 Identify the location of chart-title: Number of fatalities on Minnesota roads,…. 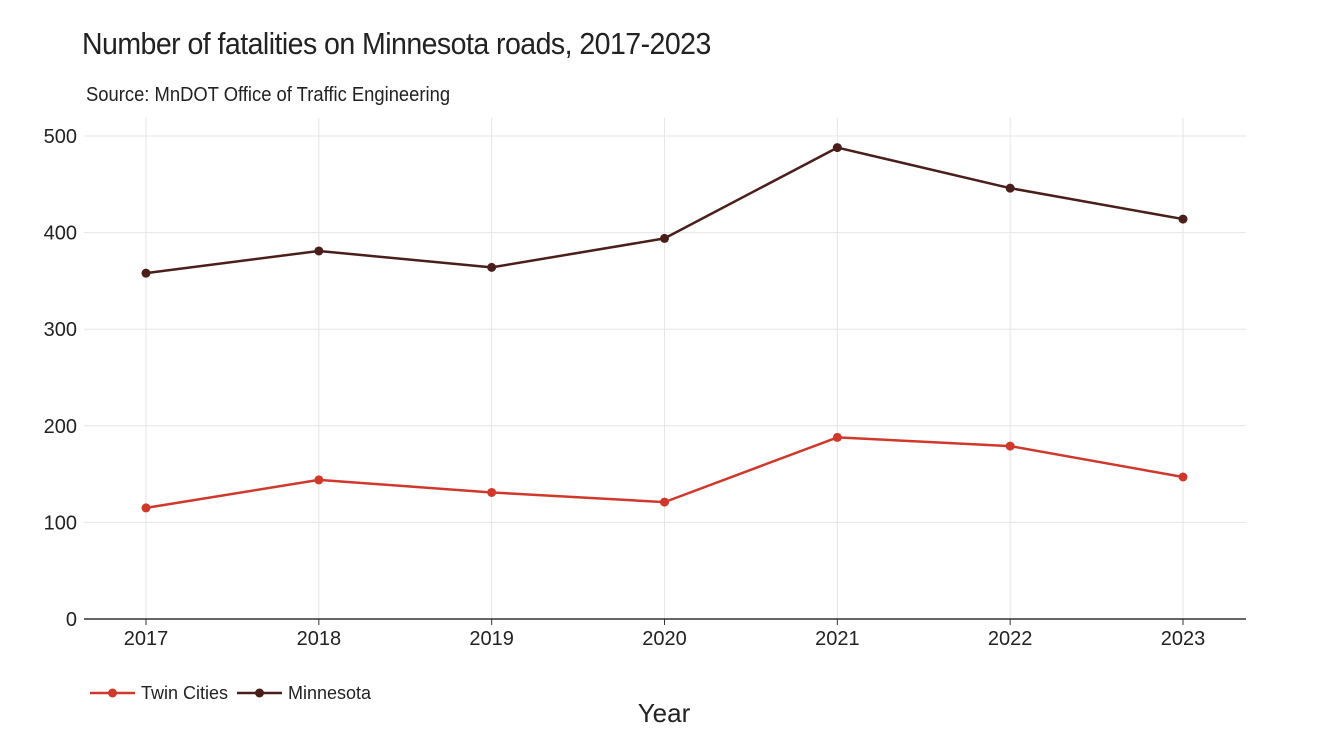
(396, 43).